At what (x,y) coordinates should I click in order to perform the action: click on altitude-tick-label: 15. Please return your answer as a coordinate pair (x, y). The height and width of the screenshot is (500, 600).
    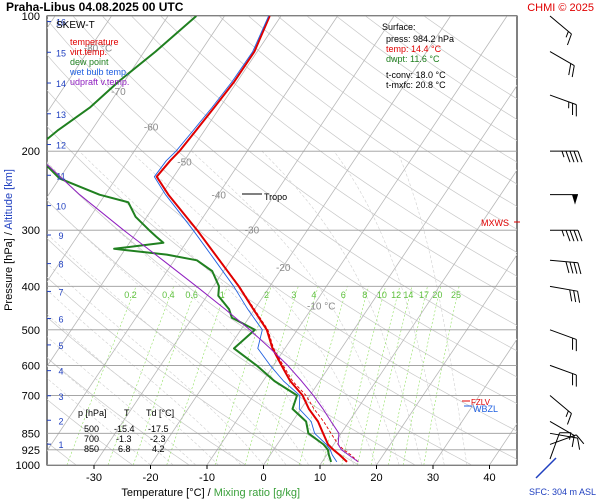
    Looking at the image, I should click on (61, 53).